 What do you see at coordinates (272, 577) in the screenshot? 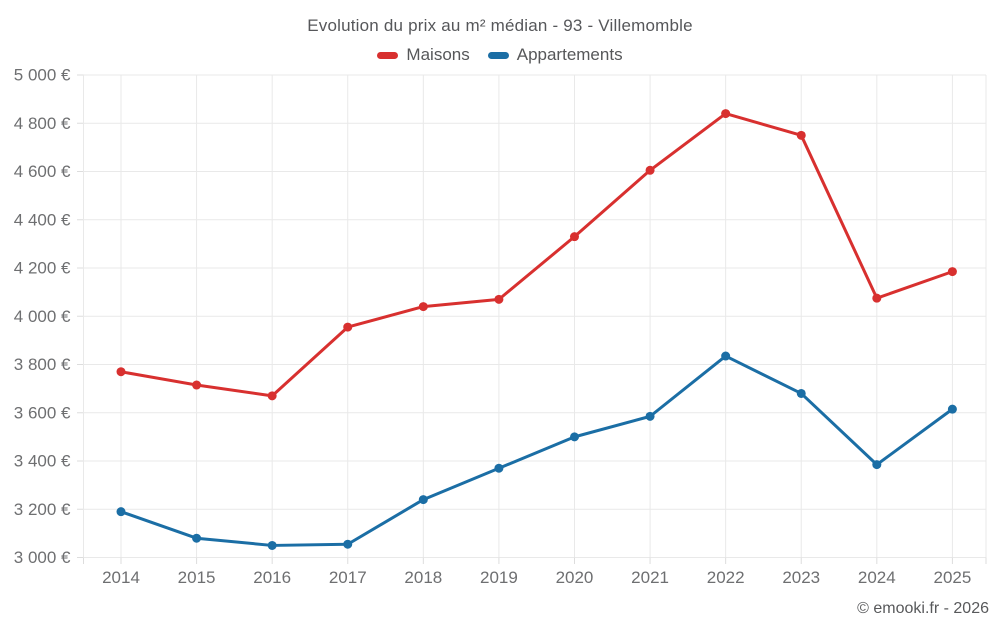
I see `x-axis-label: 2016` at bounding box center [272, 577].